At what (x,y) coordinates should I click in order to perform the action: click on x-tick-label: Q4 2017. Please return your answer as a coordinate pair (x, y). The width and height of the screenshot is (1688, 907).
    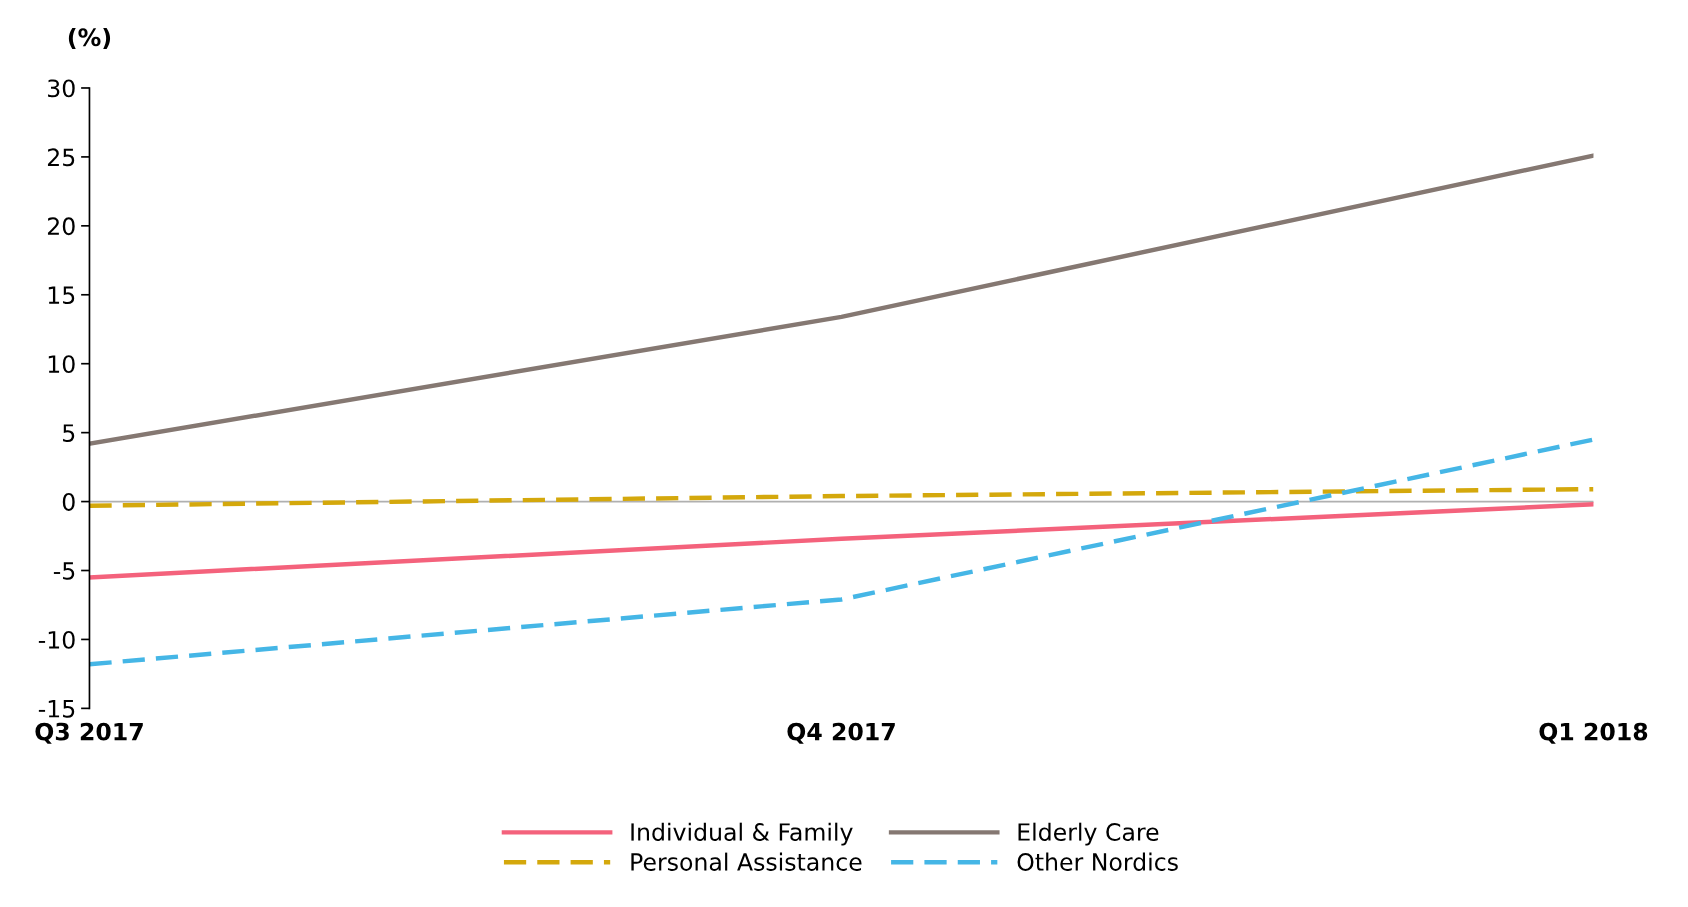
    Looking at the image, I should click on (841, 733).